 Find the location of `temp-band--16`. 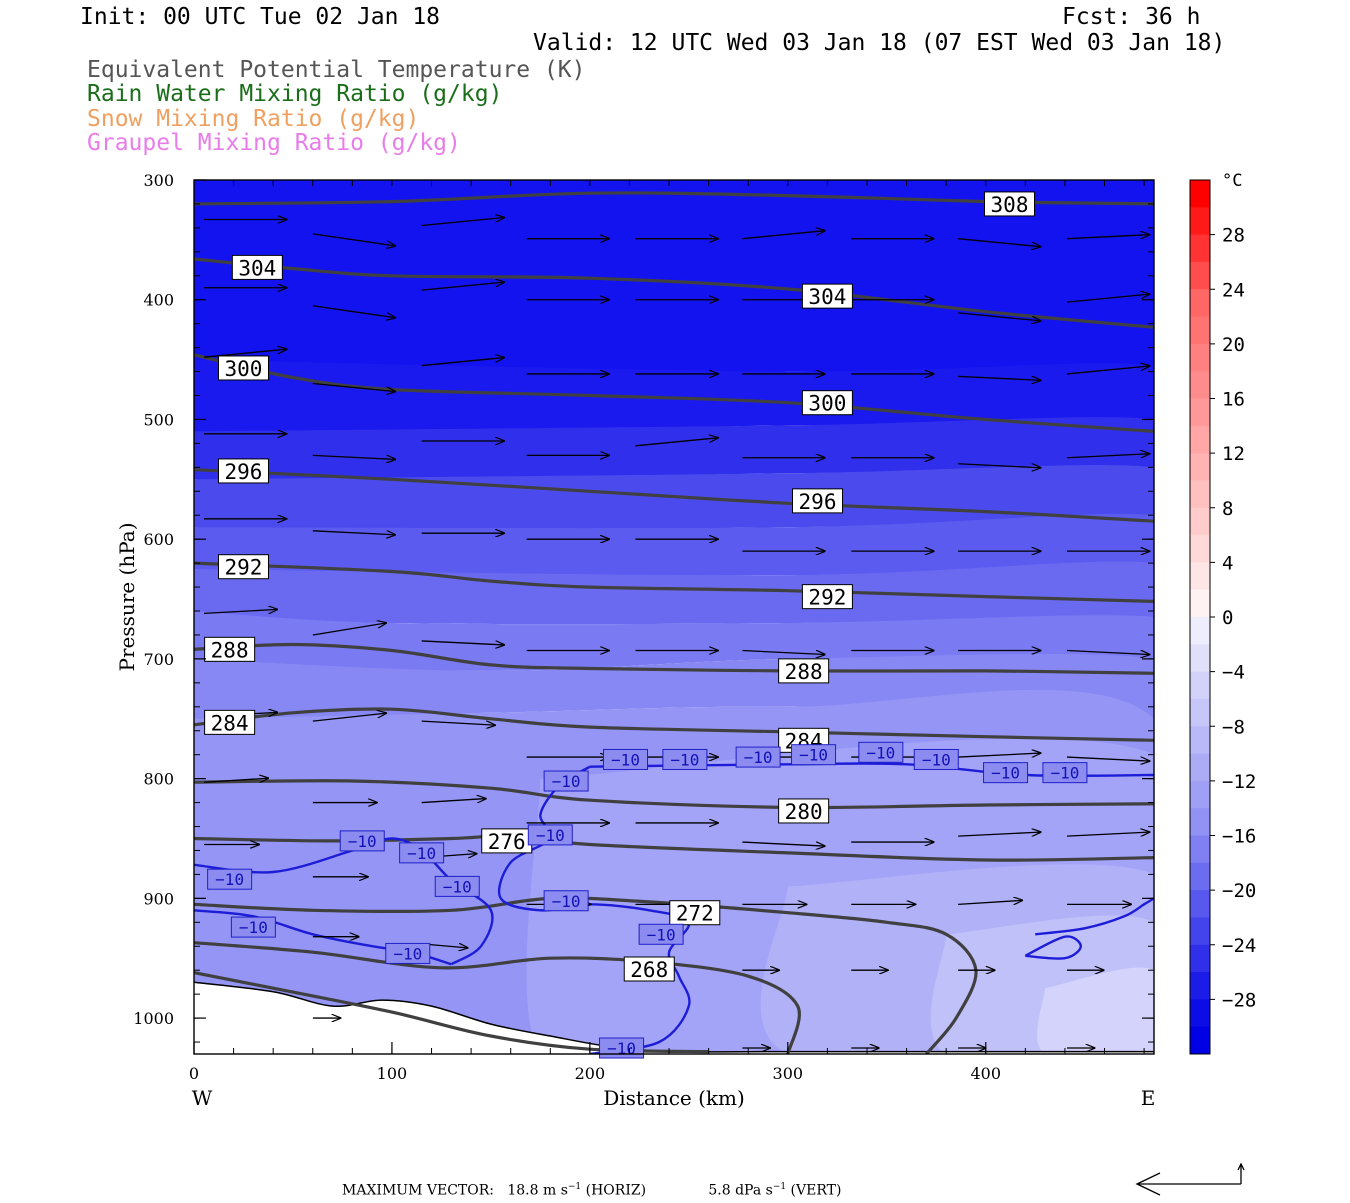

temp-band--16 is located at coordinates (674, 593).